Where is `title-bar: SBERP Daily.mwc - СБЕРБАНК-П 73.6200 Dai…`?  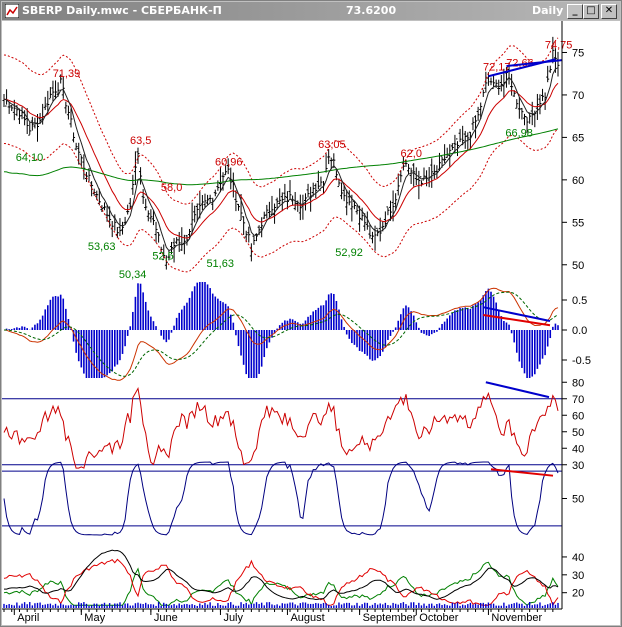
title-bar: SBERP Daily.mwc - СБЕРБАНК-П 73.6200 Dai… is located at coordinates (311, 11).